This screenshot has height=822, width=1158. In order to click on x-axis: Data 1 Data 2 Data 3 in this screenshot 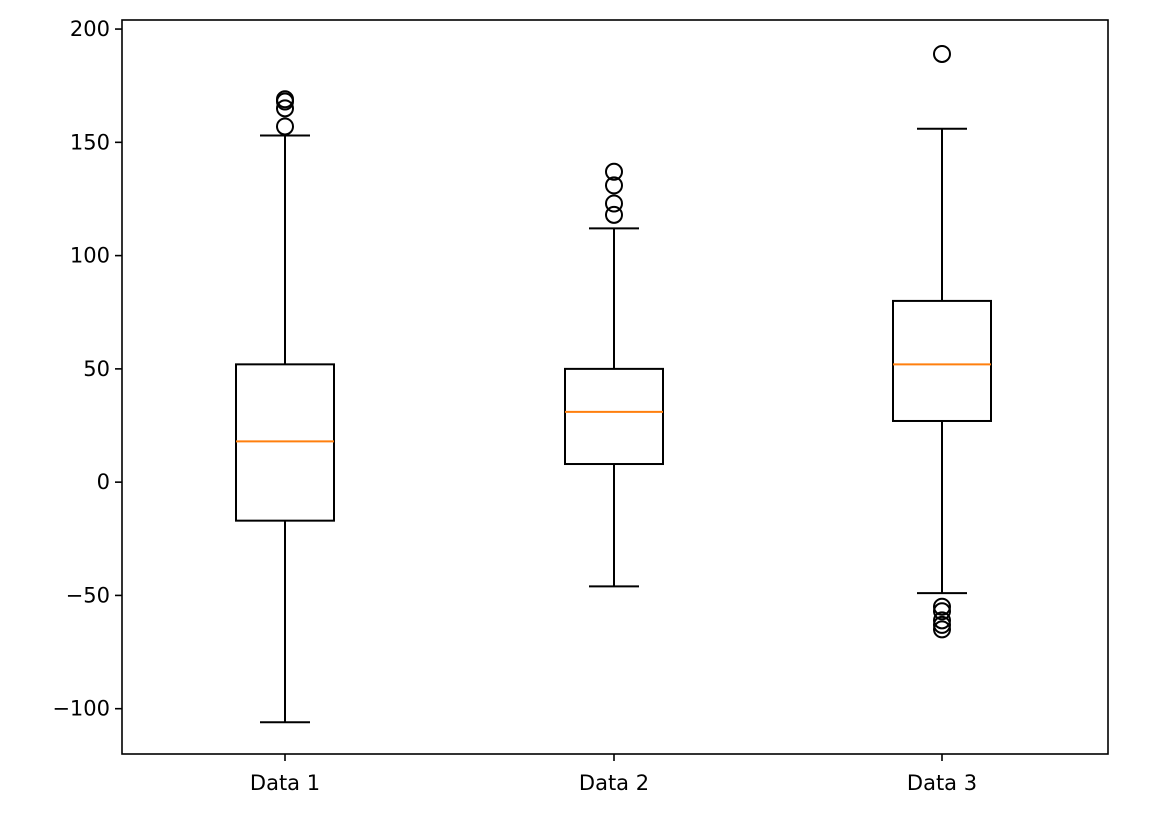, I will do `click(613, 774)`.